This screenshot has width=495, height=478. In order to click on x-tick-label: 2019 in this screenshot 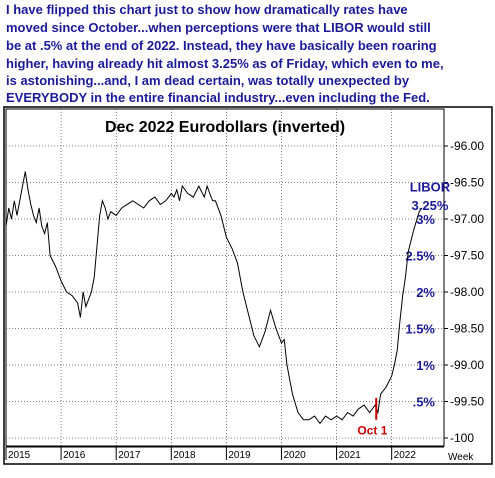, I will do `click(239, 455)`.